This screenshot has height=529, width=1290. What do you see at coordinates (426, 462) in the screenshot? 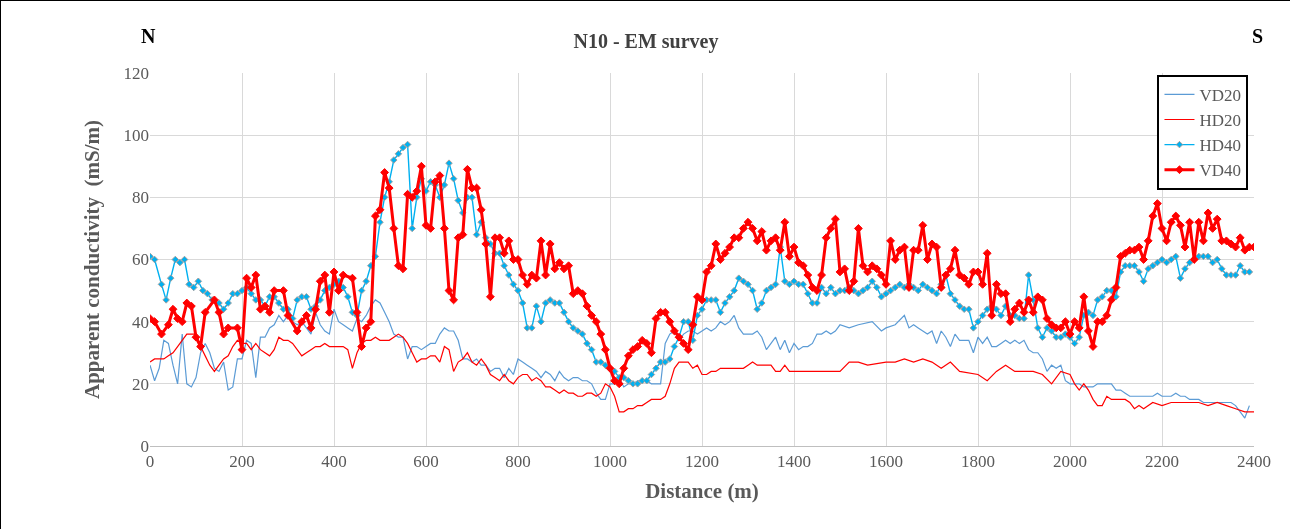
I see `x-tick-label: 600` at bounding box center [426, 462].